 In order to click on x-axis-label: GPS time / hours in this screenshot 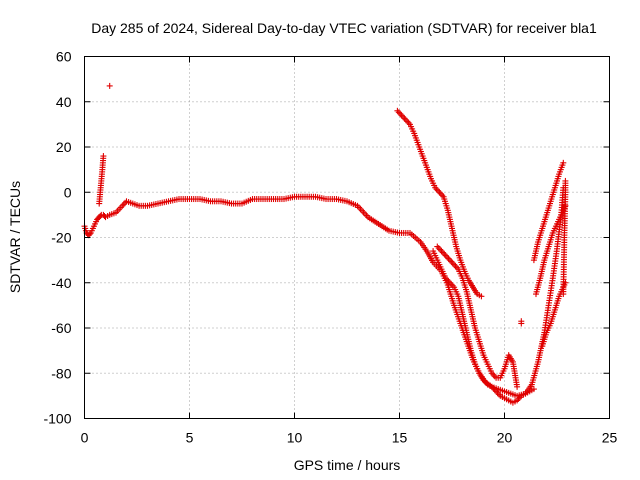, I will do `click(347, 465)`.